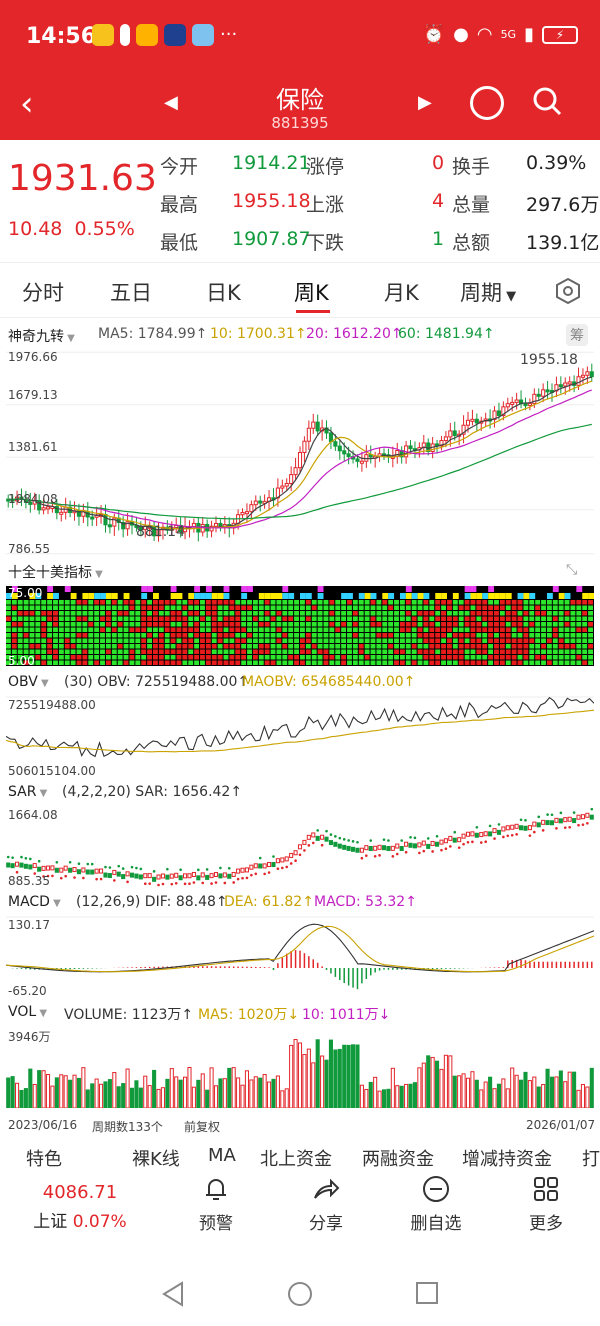 Image resolution: width=600 pixels, height=1326 pixels. Describe the element at coordinates (55, 572) in the screenshot. I see `panel2-indicator-select: 十全十美指标 ▼` at that location.